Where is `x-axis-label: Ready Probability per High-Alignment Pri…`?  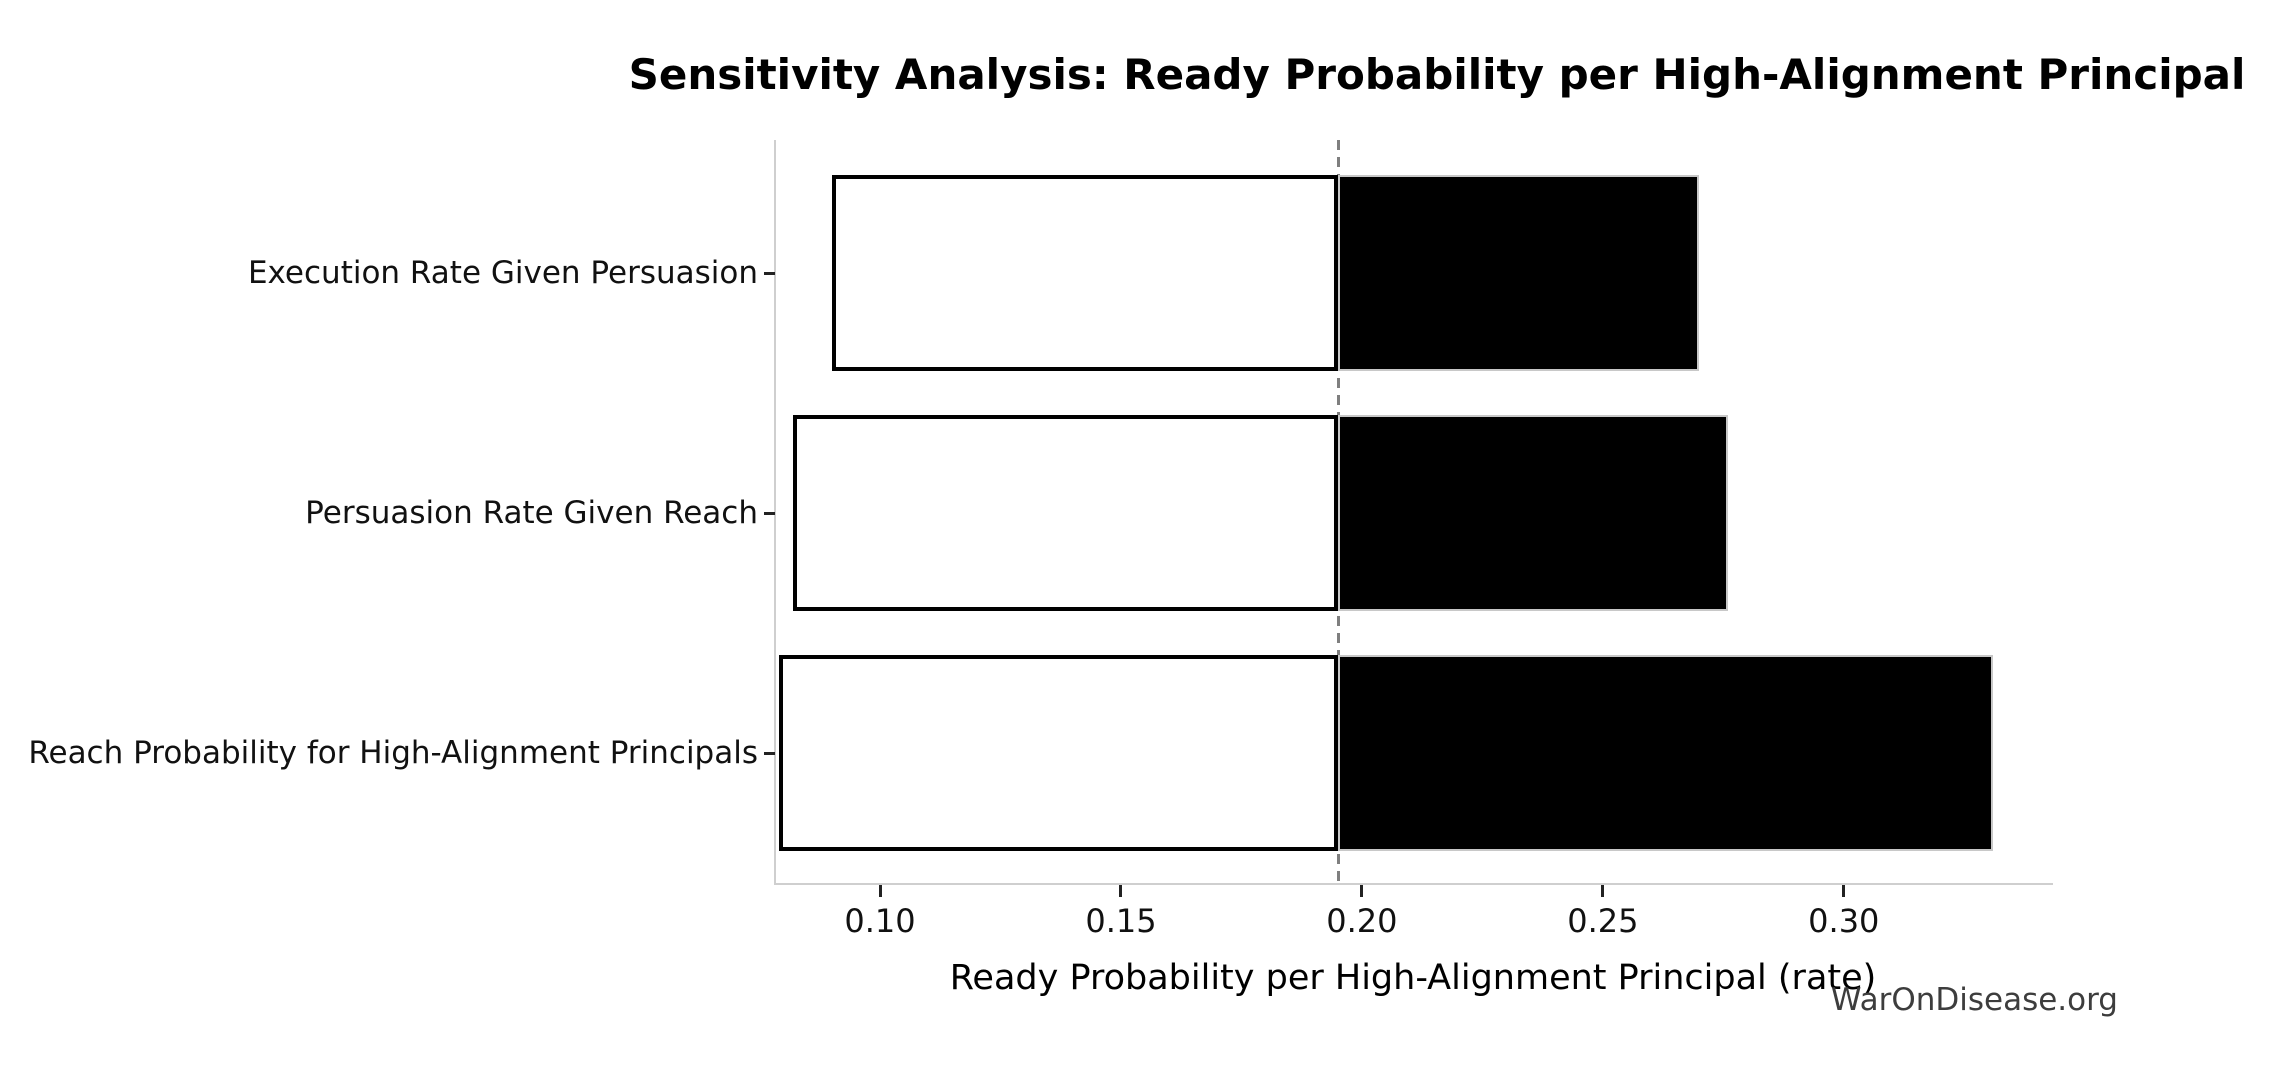 x-axis-label: Ready Probability per High-Alignment Pri… is located at coordinates (1413, 978).